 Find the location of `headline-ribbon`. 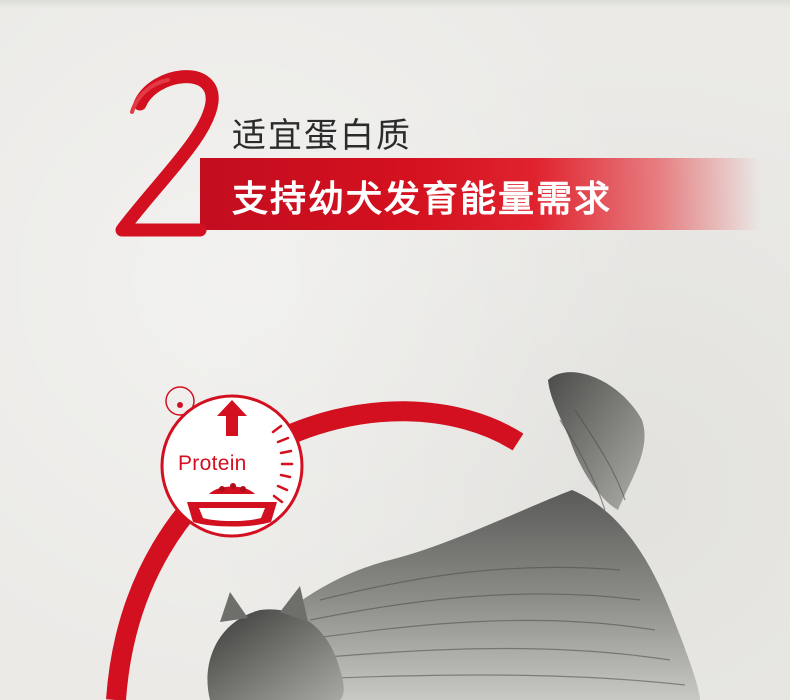

headline-ribbon is located at coordinates (480, 194).